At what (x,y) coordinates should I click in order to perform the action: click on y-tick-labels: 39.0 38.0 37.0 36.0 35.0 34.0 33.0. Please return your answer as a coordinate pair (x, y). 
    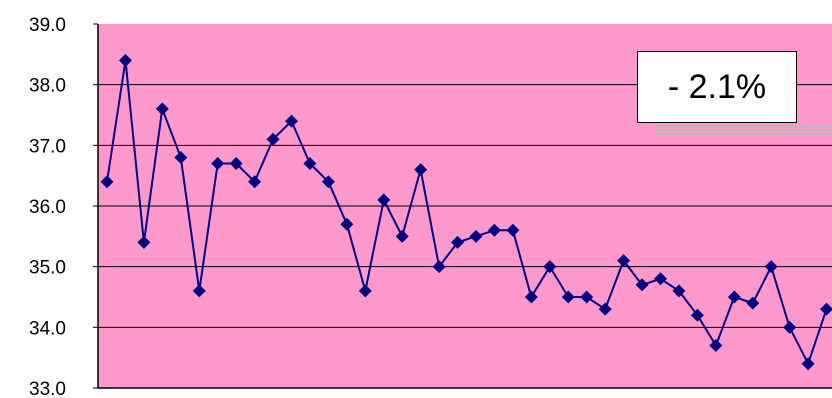
    Looking at the image, I should click on (47, 206).